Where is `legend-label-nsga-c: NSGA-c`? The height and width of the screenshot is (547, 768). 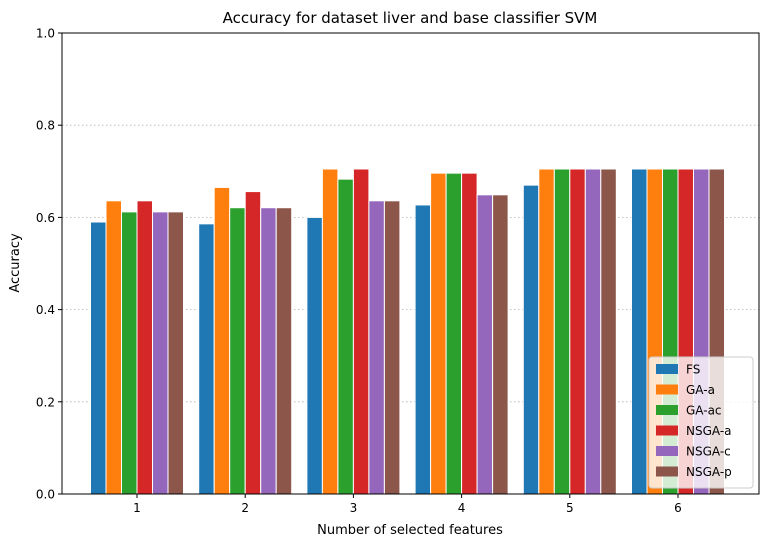
legend-label-nsga-c: NSGA-c is located at coordinates (708, 452).